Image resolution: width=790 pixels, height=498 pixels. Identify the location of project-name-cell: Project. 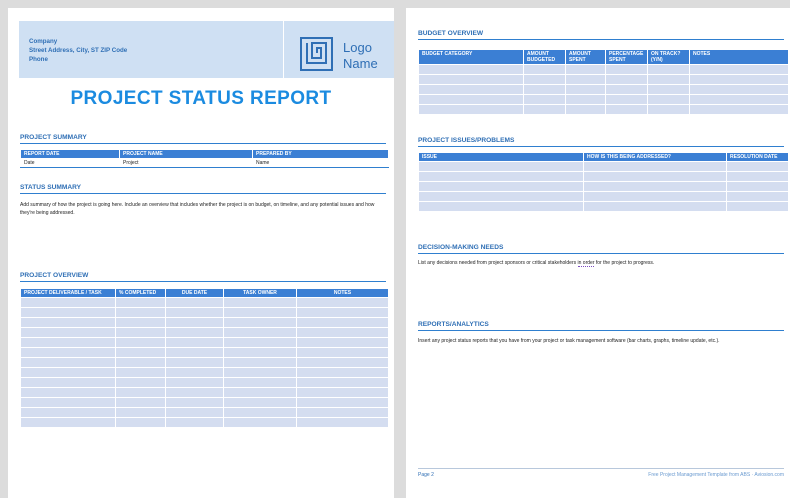
(186, 163).